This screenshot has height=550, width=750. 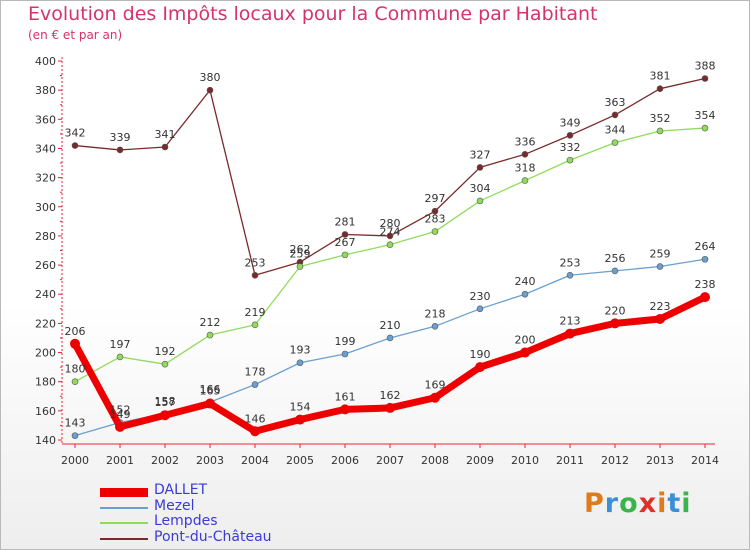 What do you see at coordinates (186, 521) in the screenshot?
I see `legend-label-lempdes: Lempdes` at bounding box center [186, 521].